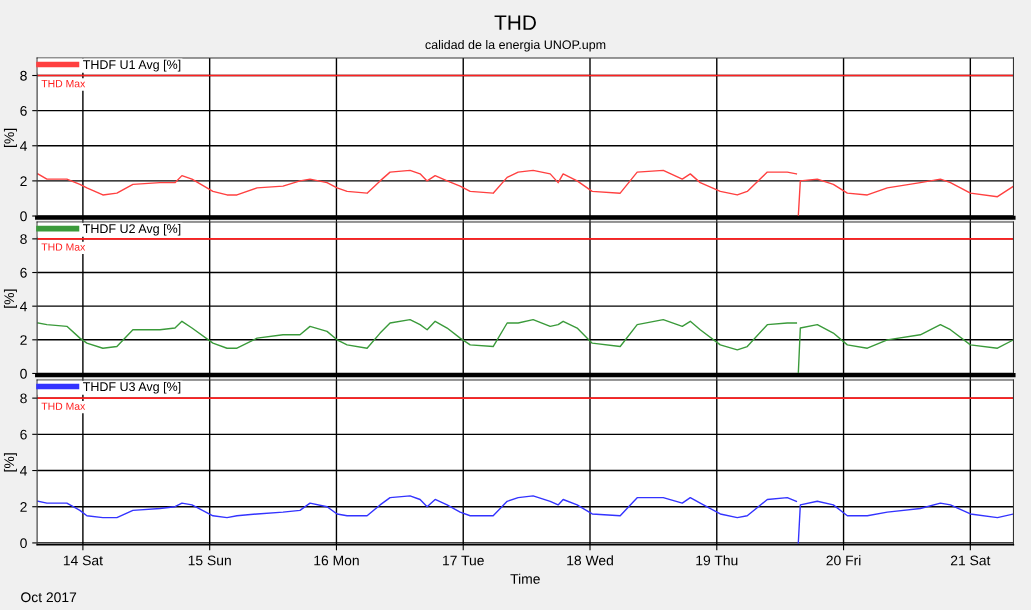 This screenshot has width=1031, height=610. Describe the element at coordinates (209, 560) in the screenshot. I see `x-tick-label: 15 Sun` at that location.